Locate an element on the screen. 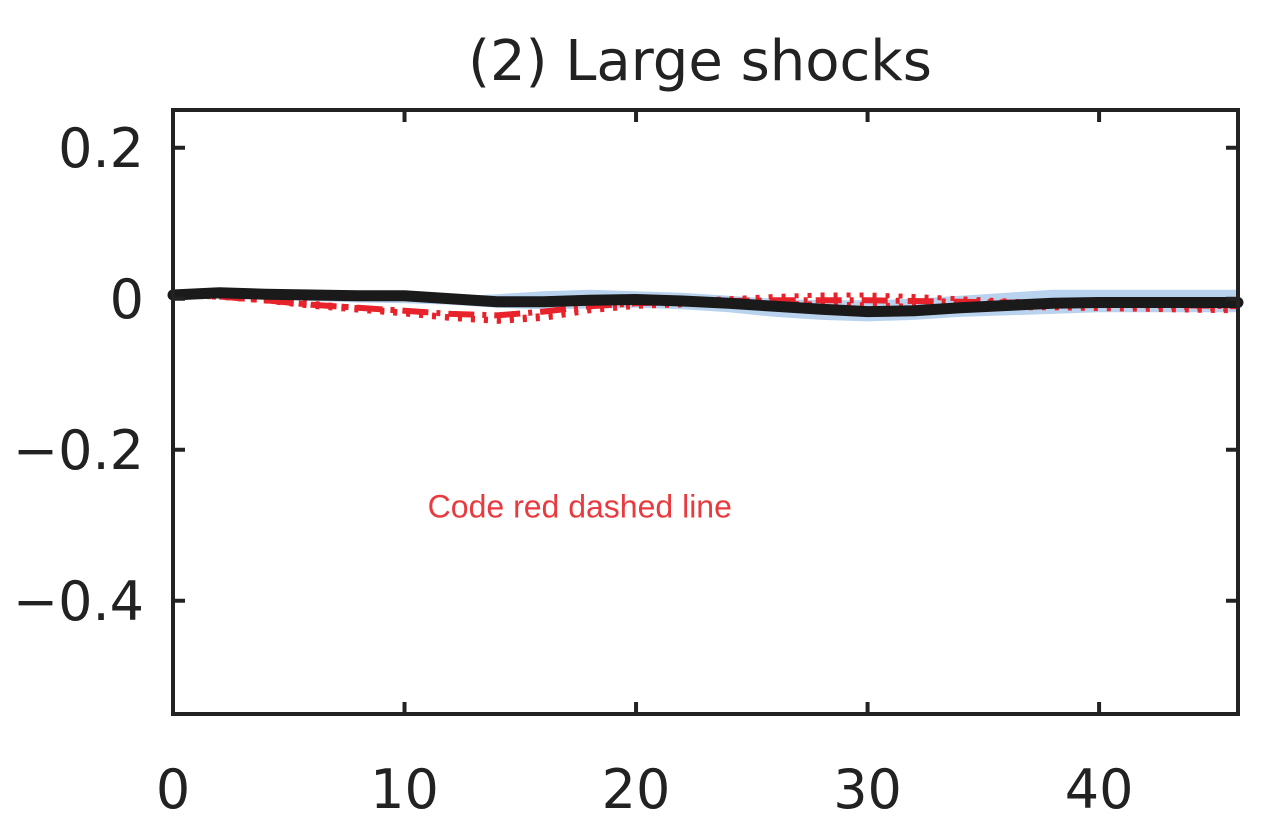 Image resolution: width=1261 pixels, height=816 pixels. x-tick-label: 20 is located at coordinates (636, 787).